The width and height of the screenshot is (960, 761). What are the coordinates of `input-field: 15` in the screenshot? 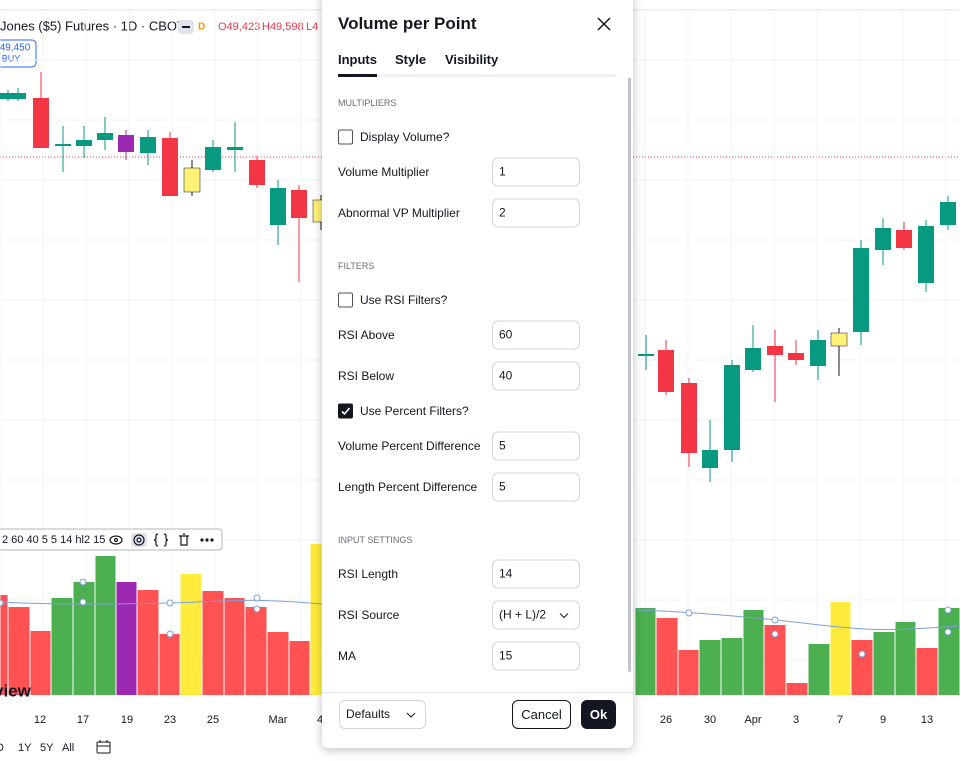 It's located at (536, 656).